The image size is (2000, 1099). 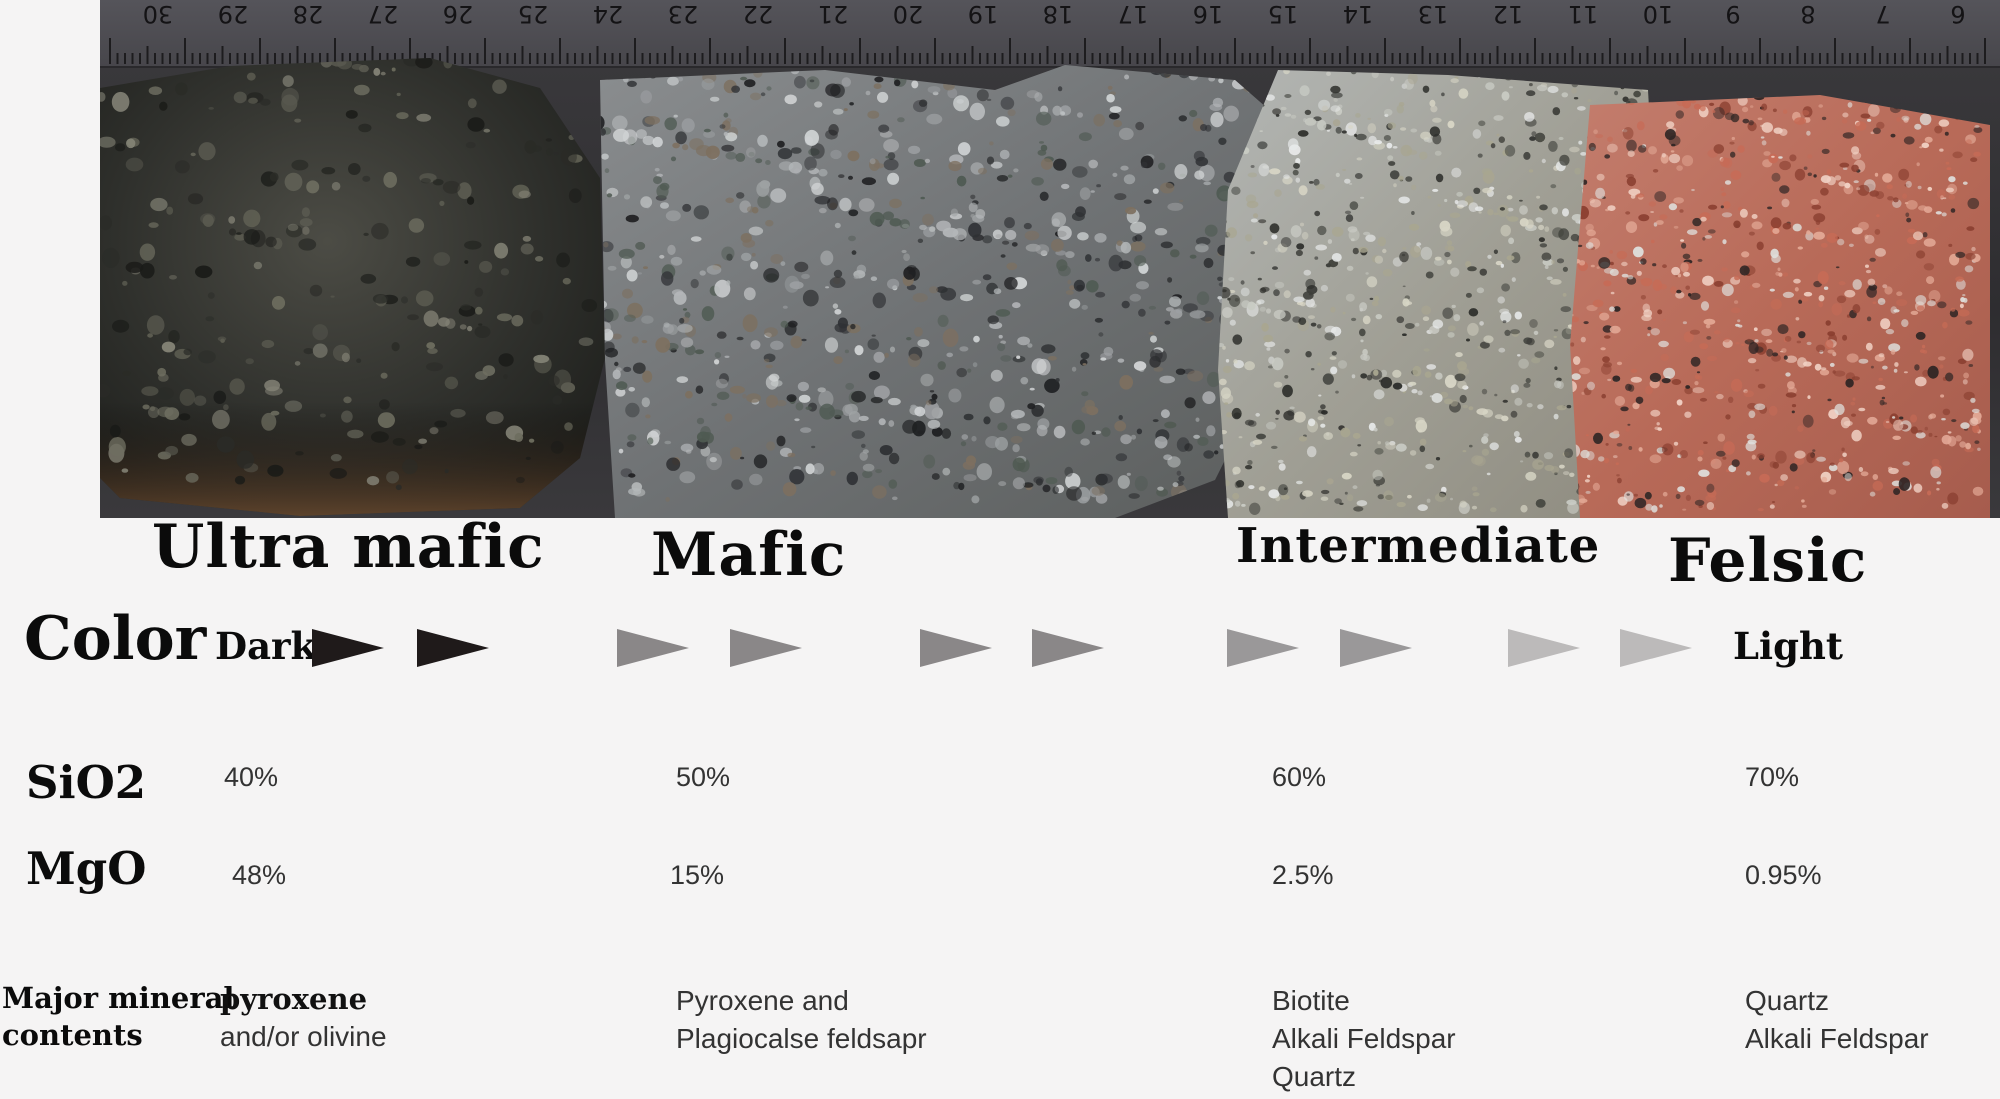 What do you see at coordinates (1772, 777) in the screenshot?
I see `sio2-value-felsic: 70%` at bounding box center [1772, 777].